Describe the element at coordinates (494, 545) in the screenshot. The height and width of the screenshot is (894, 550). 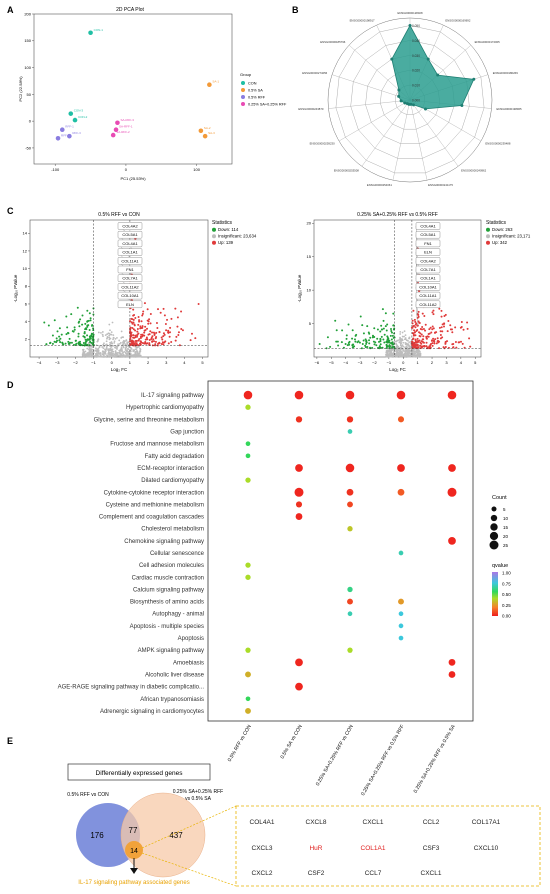
I see `count-legend-dot` at that location.